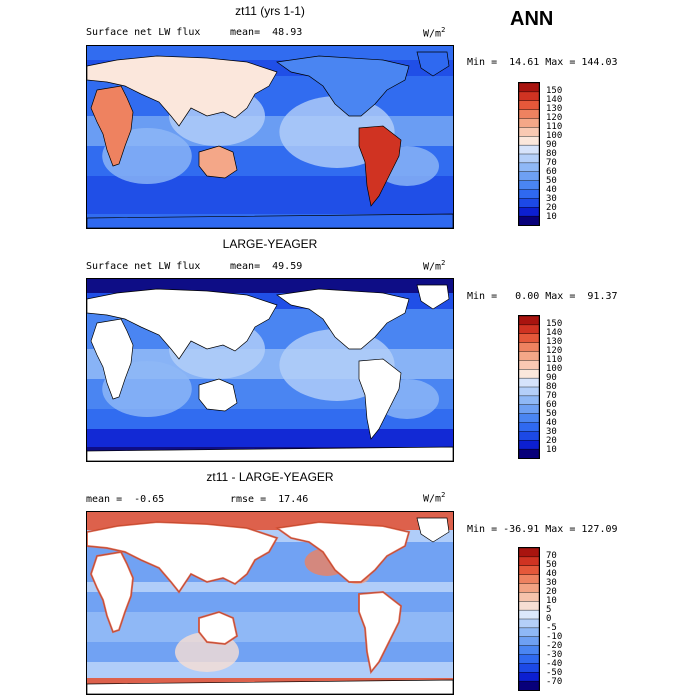  Describe the element at coordinates (554, 351) in the screenshot. I see `colorbar-tick-label: 120` at that location.